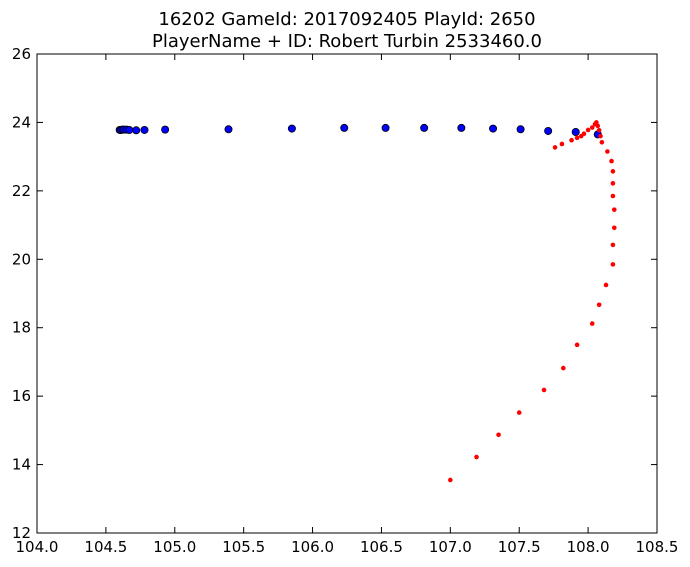  I want to click on chart-title-line-2: PlayerName + ID: Robert Turbin 2533460.0, so click(347, 41).